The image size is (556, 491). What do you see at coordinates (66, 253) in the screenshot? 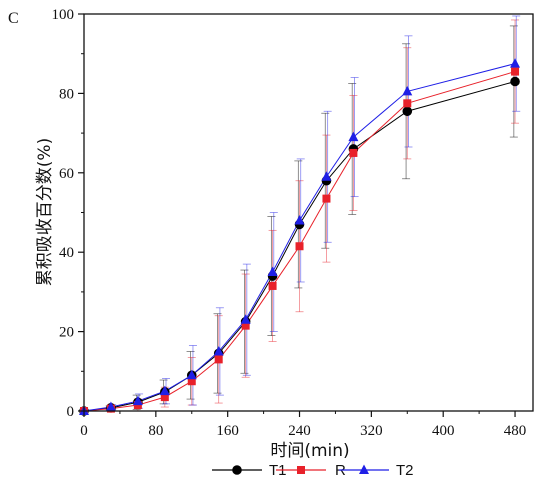
I see `y-tick-label: 40` at bounding box center [66, 253].